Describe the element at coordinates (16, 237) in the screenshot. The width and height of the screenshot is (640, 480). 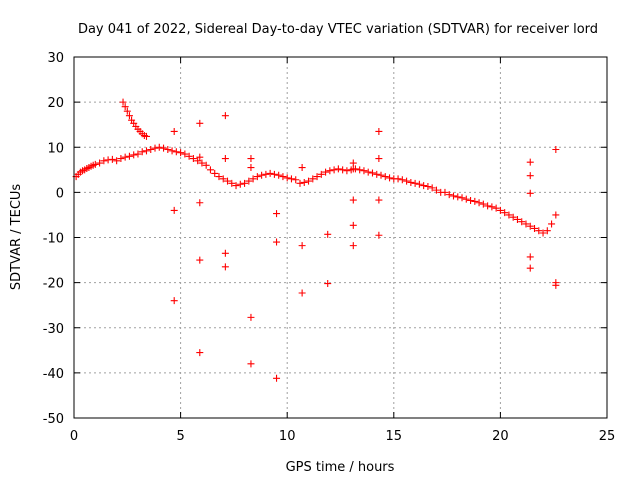
I see `y-axis-label: SDTVAR / TECUs` at that location.